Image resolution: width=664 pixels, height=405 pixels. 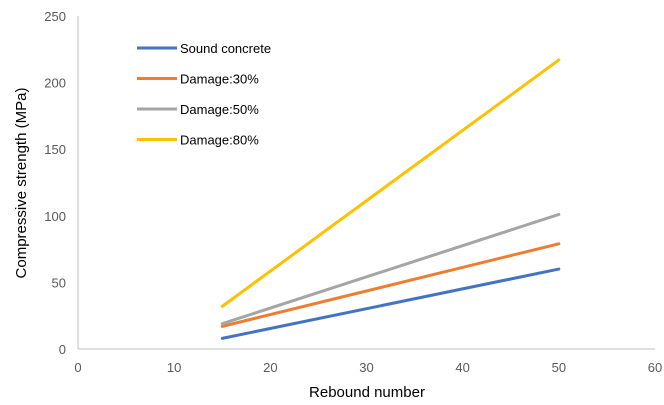 I want to click on x-tick-label: 10, so click(x=174, y=367).